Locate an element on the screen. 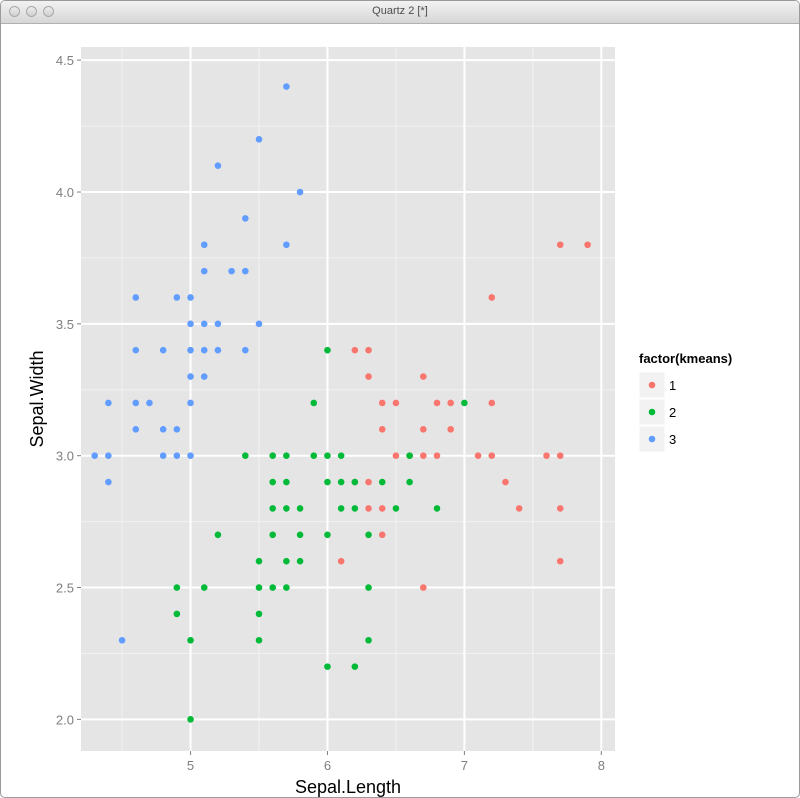 The image size is (800, 798). minimize-window-button is located at coordinates (31, 11).